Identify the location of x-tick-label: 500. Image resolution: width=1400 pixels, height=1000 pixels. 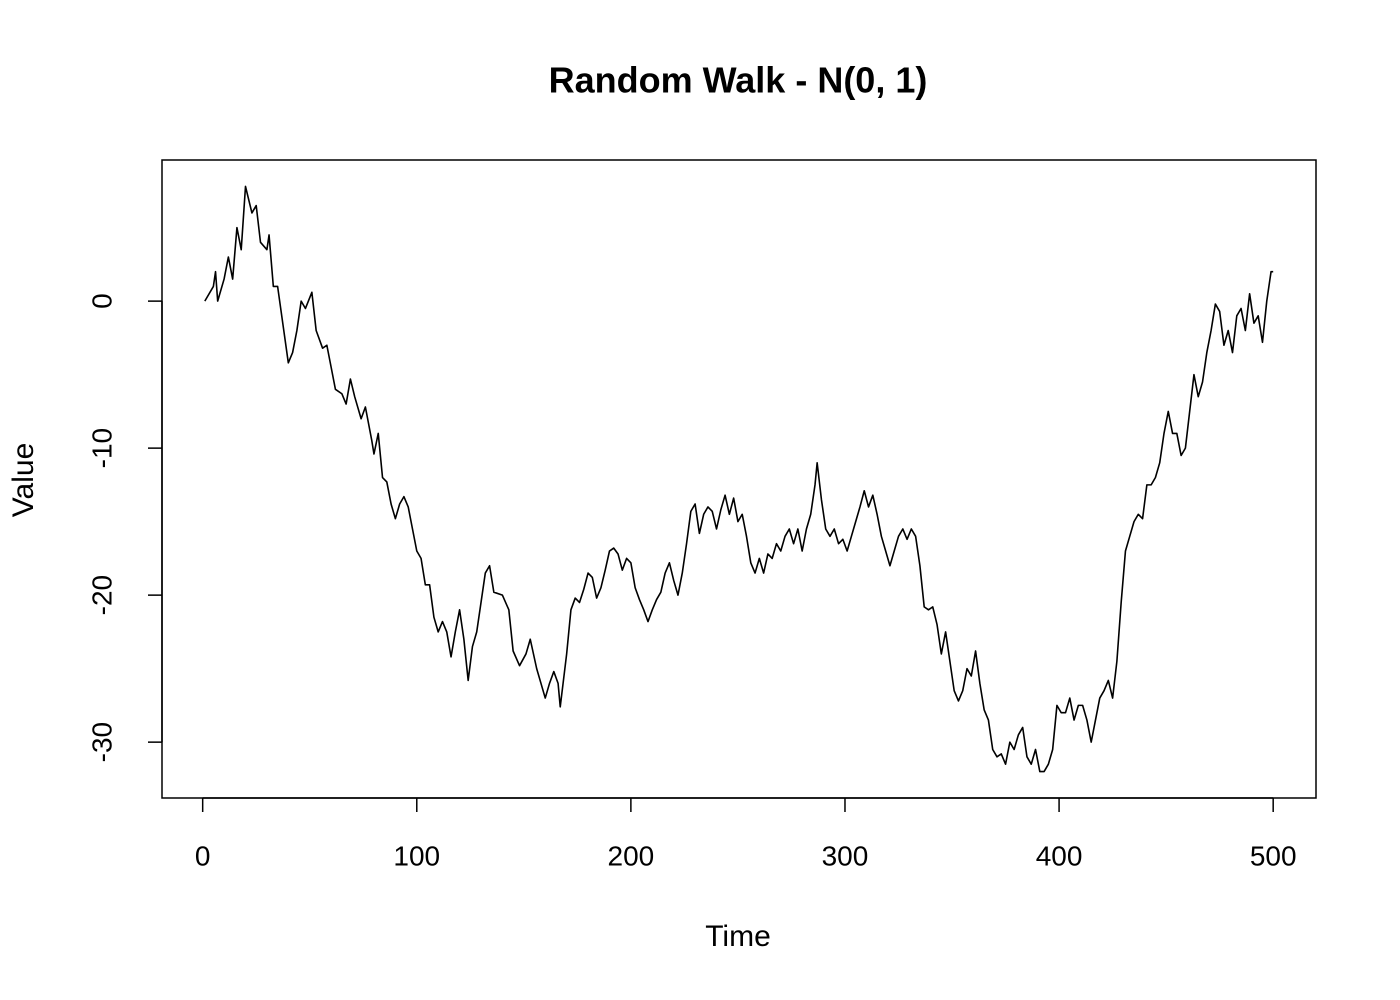
(1273, 855).